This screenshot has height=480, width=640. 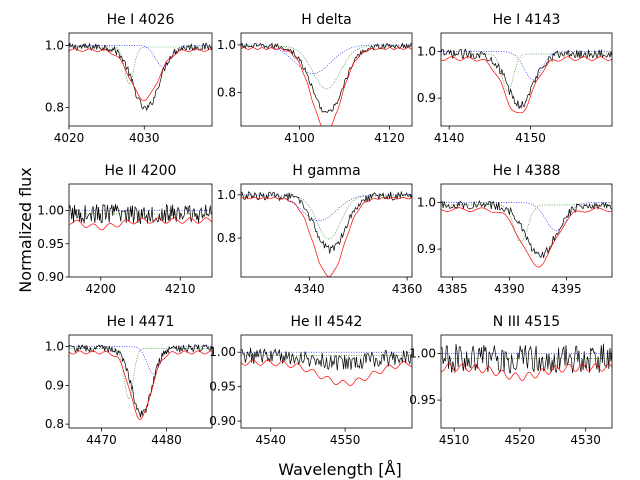 I want to click on panel-5: He I 4388 4385 4390 4395 0.9 1.0, so click(x=515, y=229).